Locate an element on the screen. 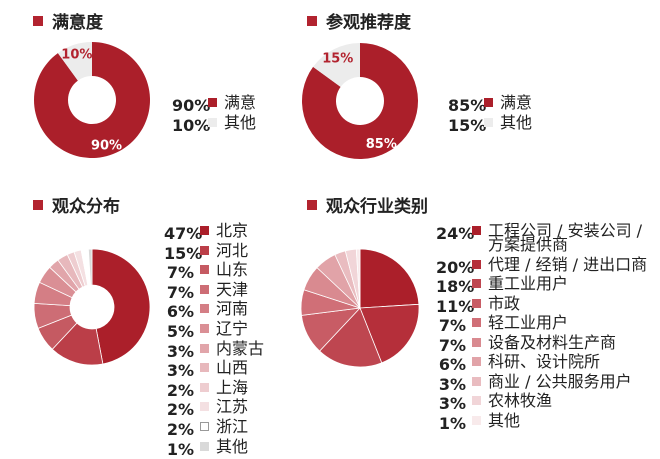 The image size is (660, 459). legend-label: 设备及材料生产商 is located at coordinates (552, 342).